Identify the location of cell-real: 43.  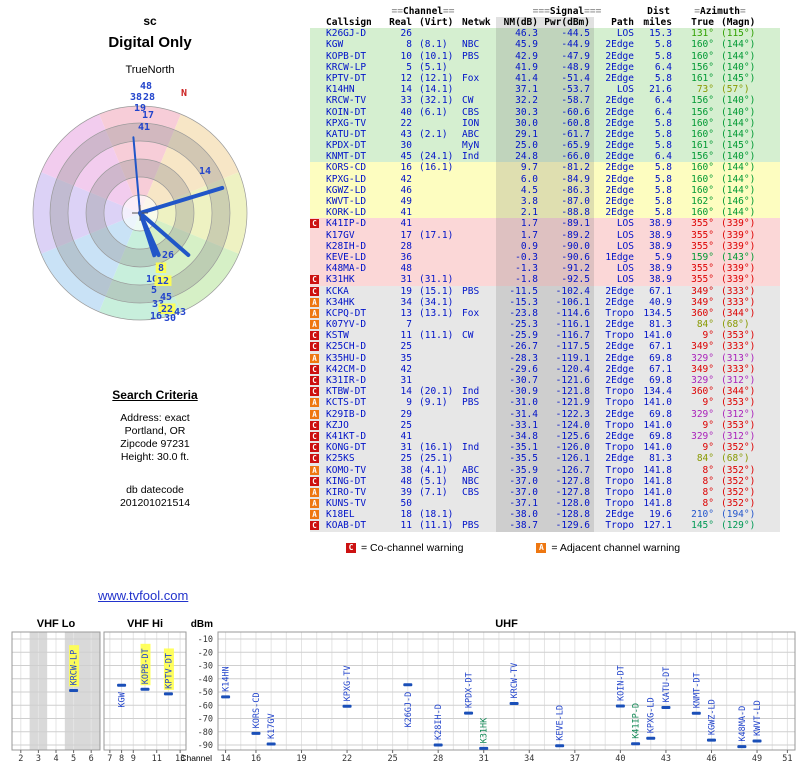
(406, 134).